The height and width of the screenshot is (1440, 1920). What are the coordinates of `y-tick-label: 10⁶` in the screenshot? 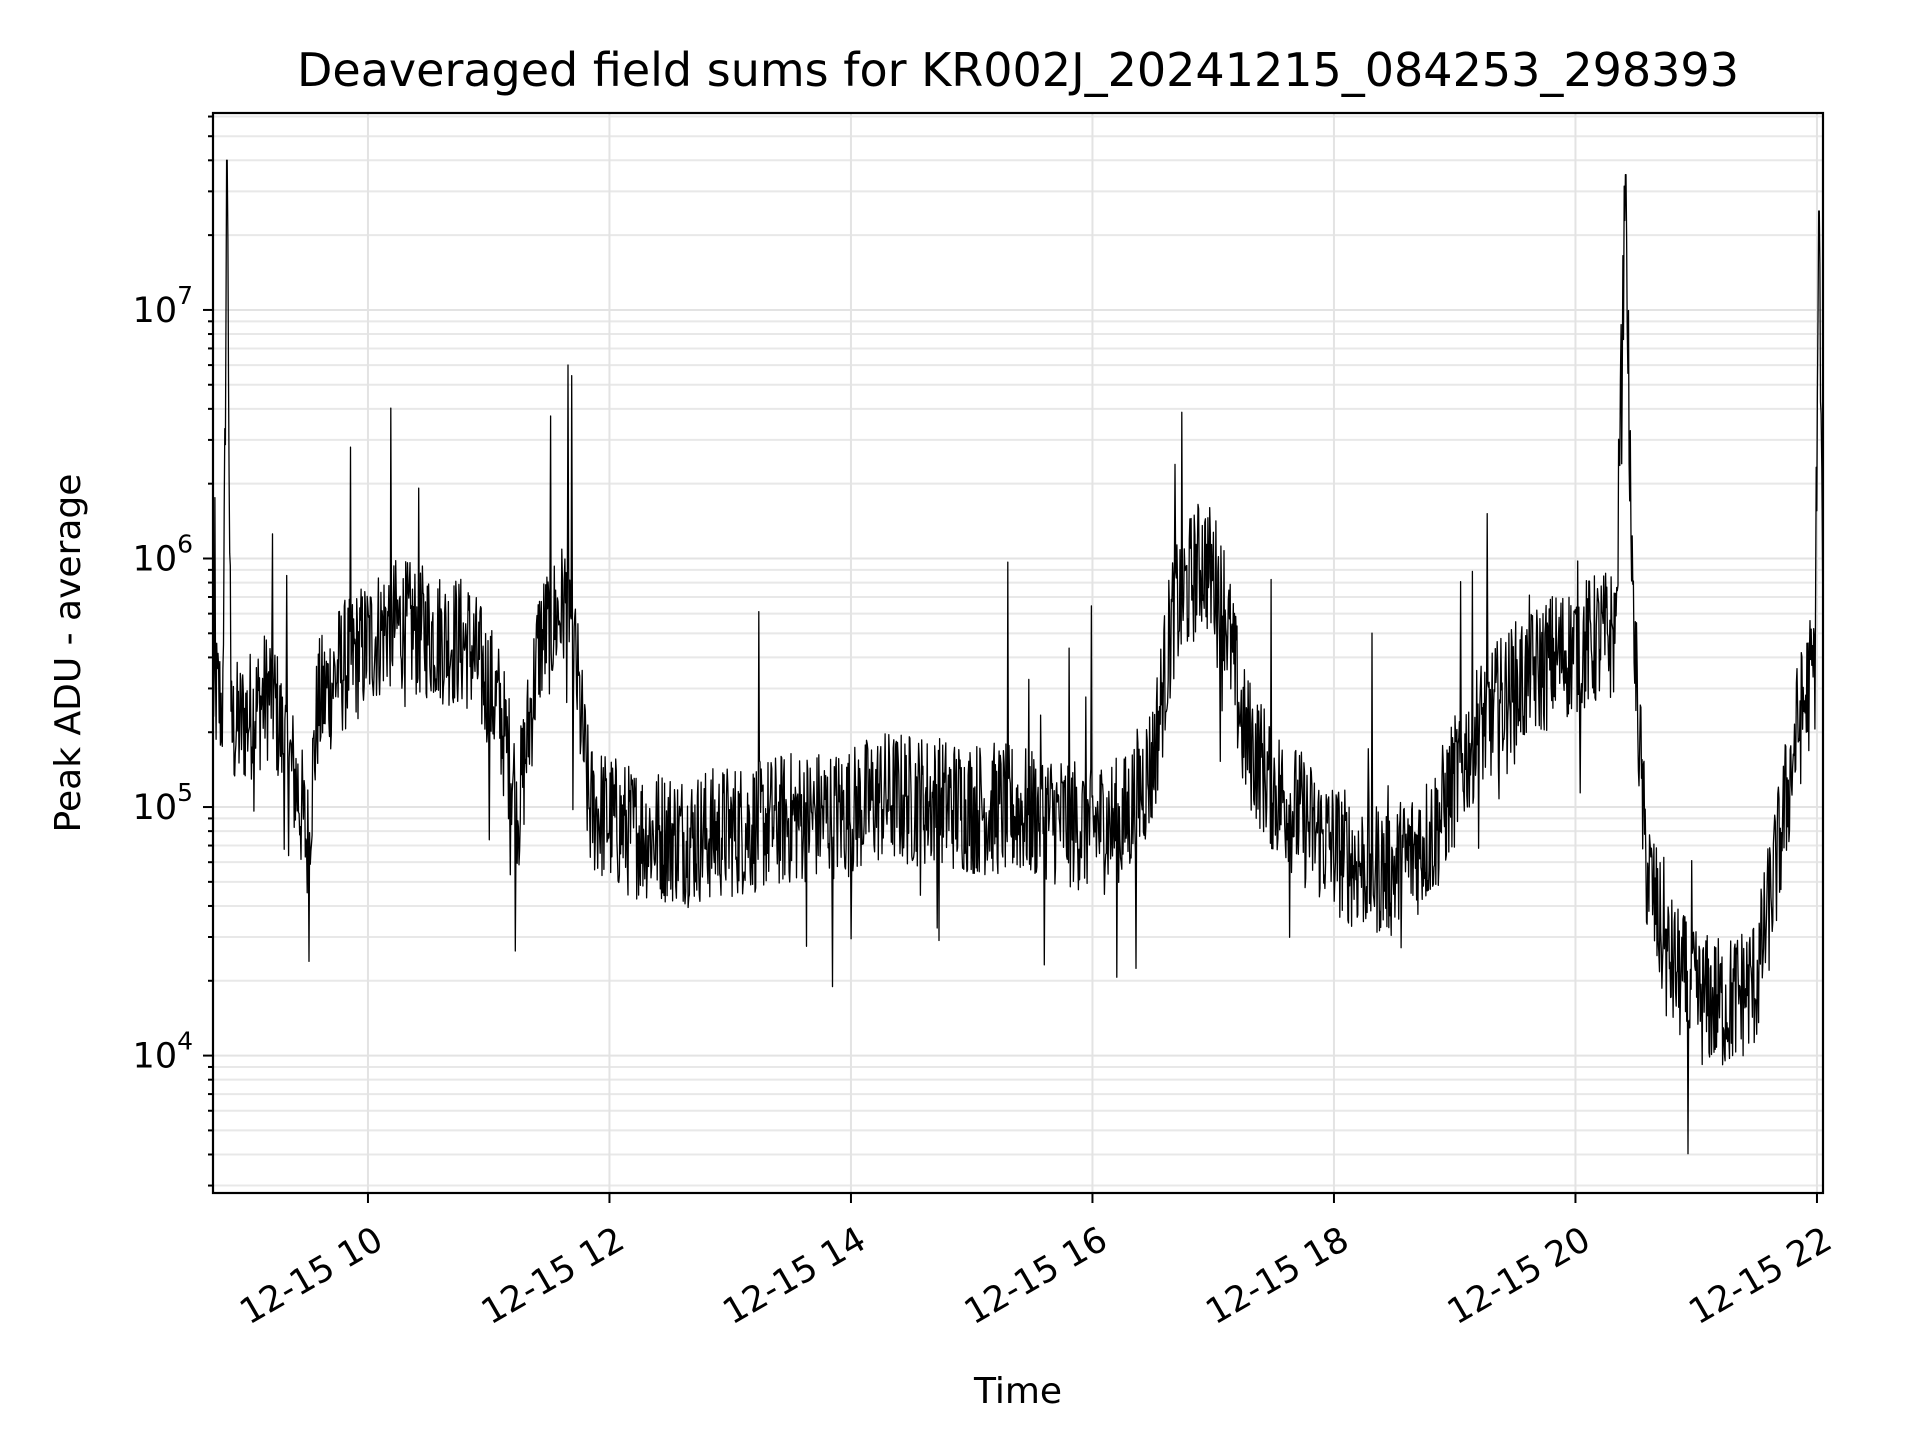 It's located at (163, 554).